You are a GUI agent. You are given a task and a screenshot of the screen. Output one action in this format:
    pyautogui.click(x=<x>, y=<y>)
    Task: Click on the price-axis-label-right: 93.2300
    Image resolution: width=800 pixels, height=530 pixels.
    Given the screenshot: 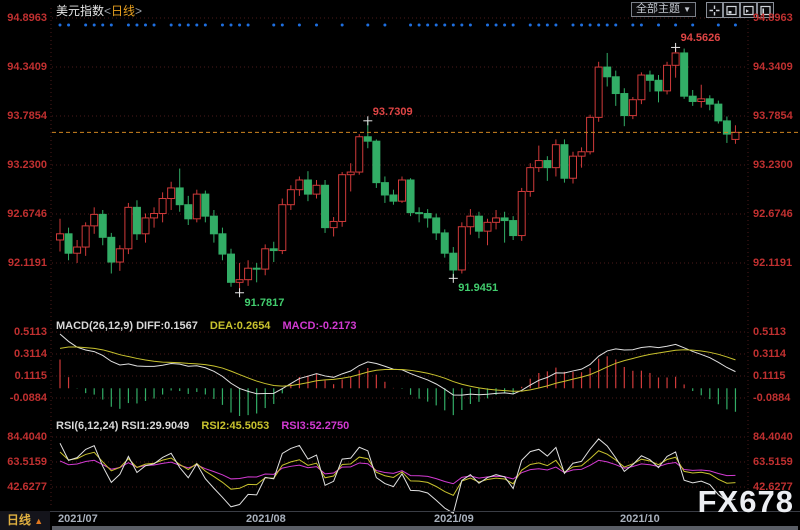 What is the action you would take?
    pyautogui.click(x=773, y=165)
    